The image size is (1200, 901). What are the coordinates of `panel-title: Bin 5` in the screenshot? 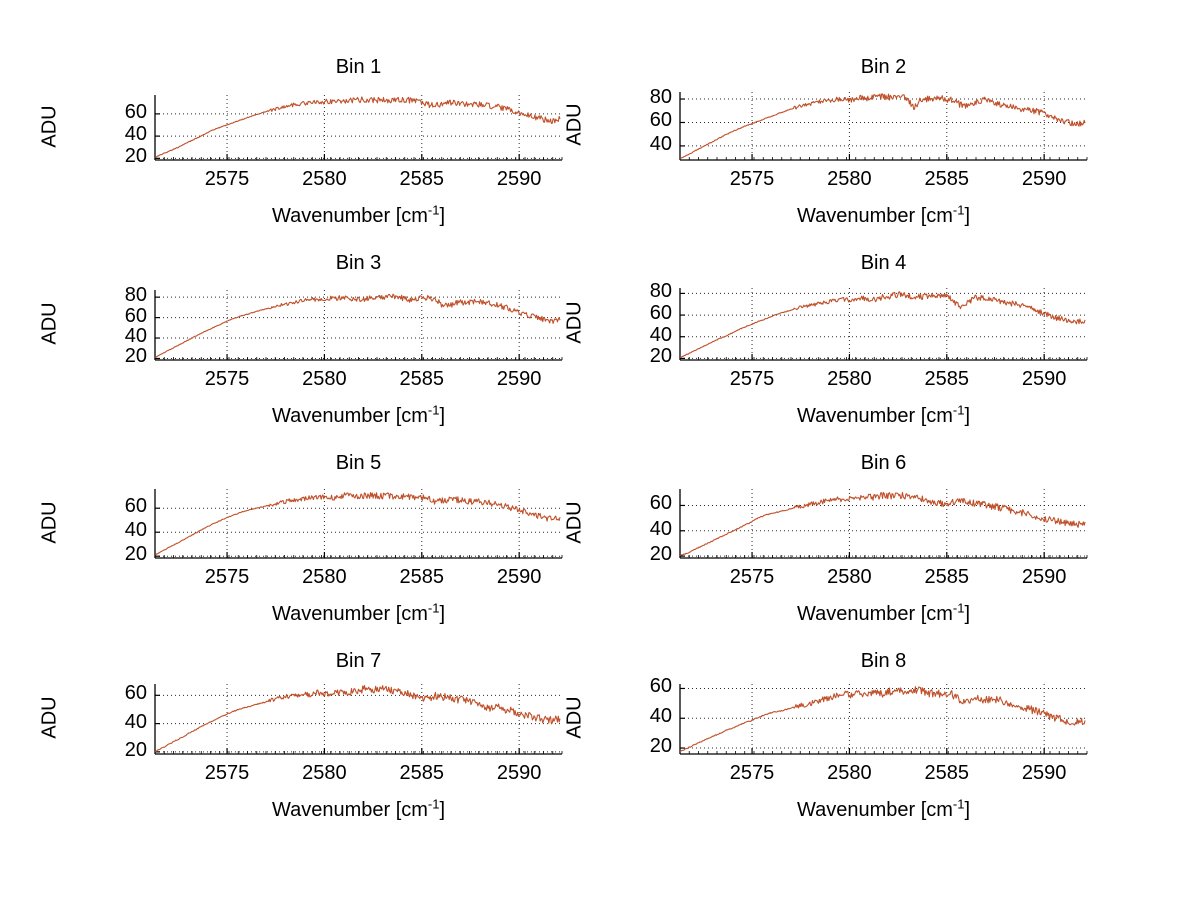 It's located at (358, 463).